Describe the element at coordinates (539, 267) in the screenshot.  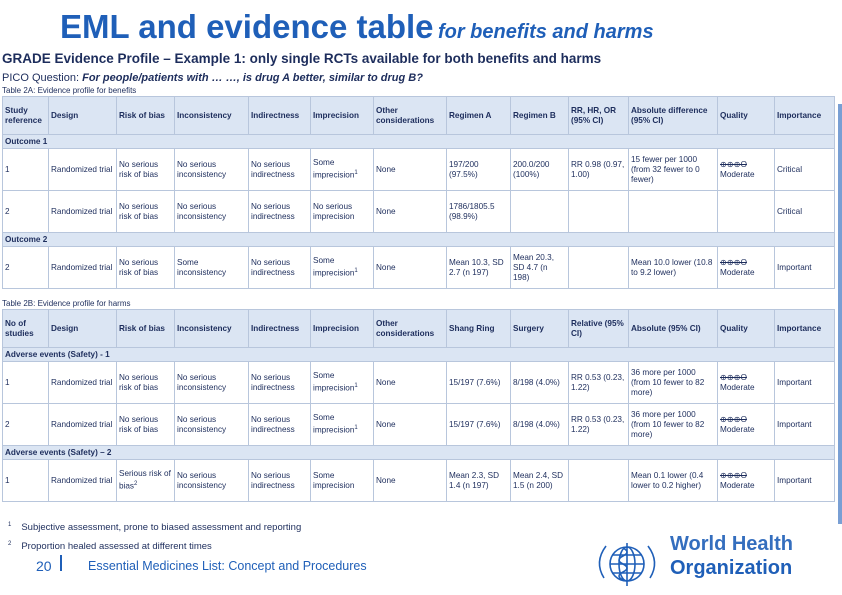
I see `regimen-b-cell: Mean 20.3, SD 4.7 (n 198)` at that location.